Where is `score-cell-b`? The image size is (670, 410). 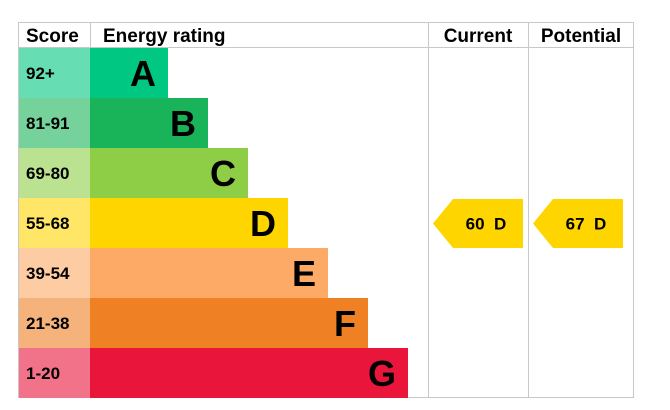
score-cell-b is located at coordinates (54, 123).